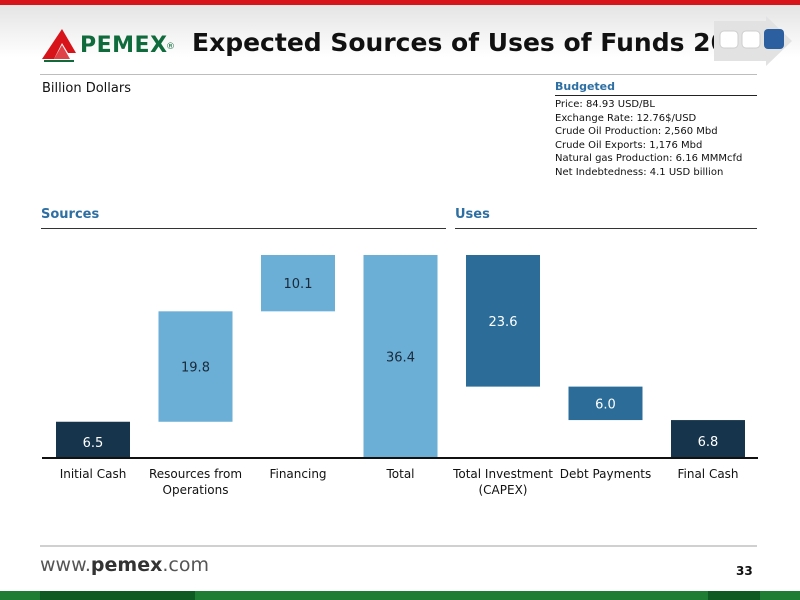  I want to click on budget-heading: Budgeted, so click(585, 86).